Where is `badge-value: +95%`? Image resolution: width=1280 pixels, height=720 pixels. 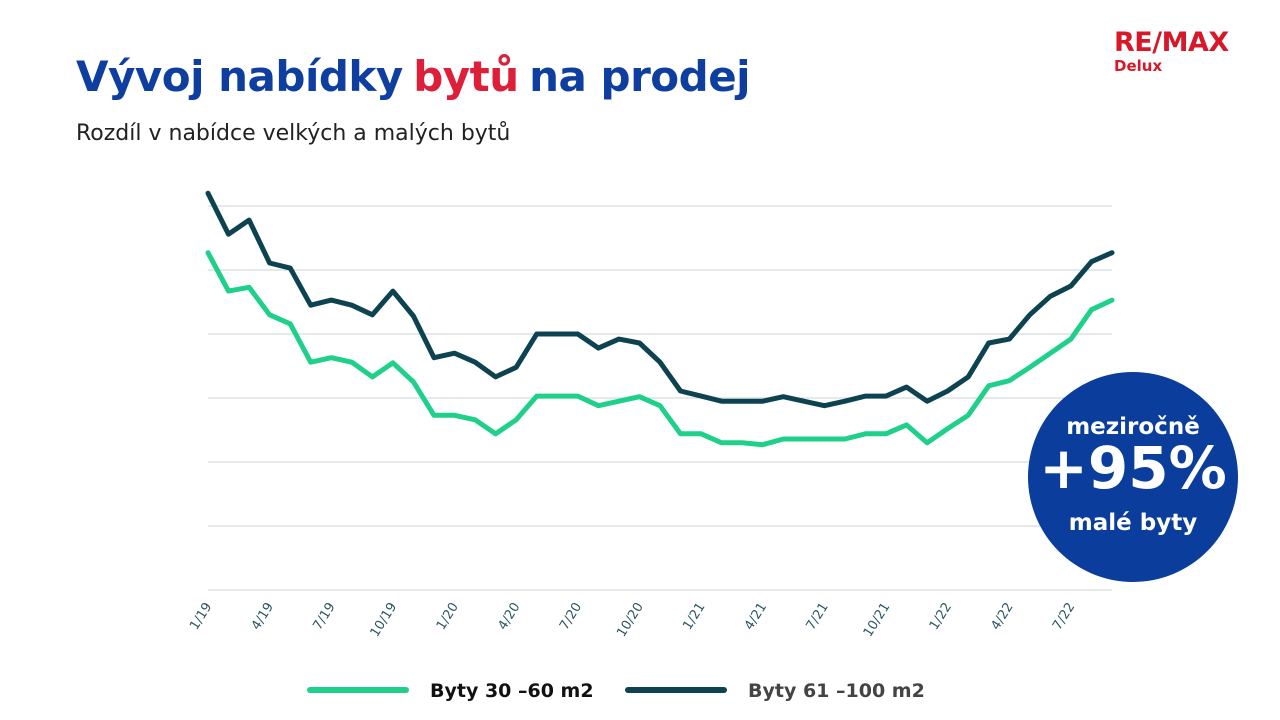 badge-value: +95% is located at coordinates (1132, 468).